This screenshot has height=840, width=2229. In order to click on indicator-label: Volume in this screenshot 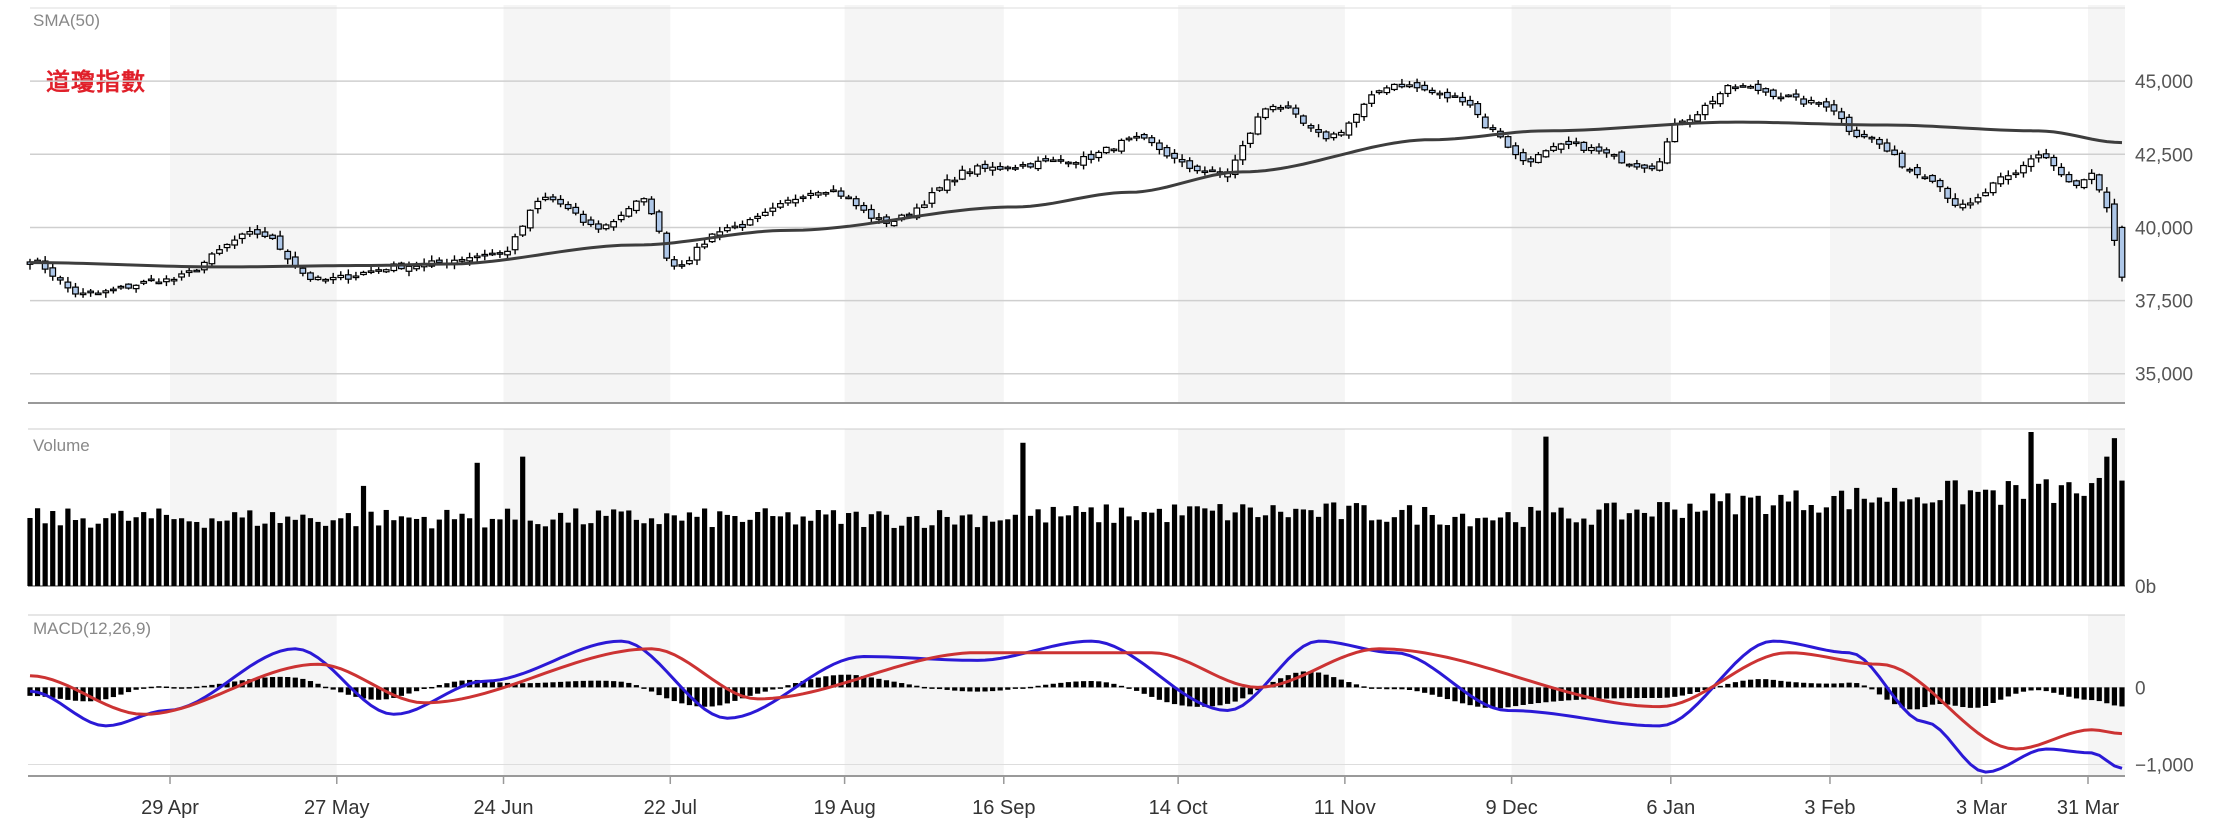, I will do `click(61, 445)`.